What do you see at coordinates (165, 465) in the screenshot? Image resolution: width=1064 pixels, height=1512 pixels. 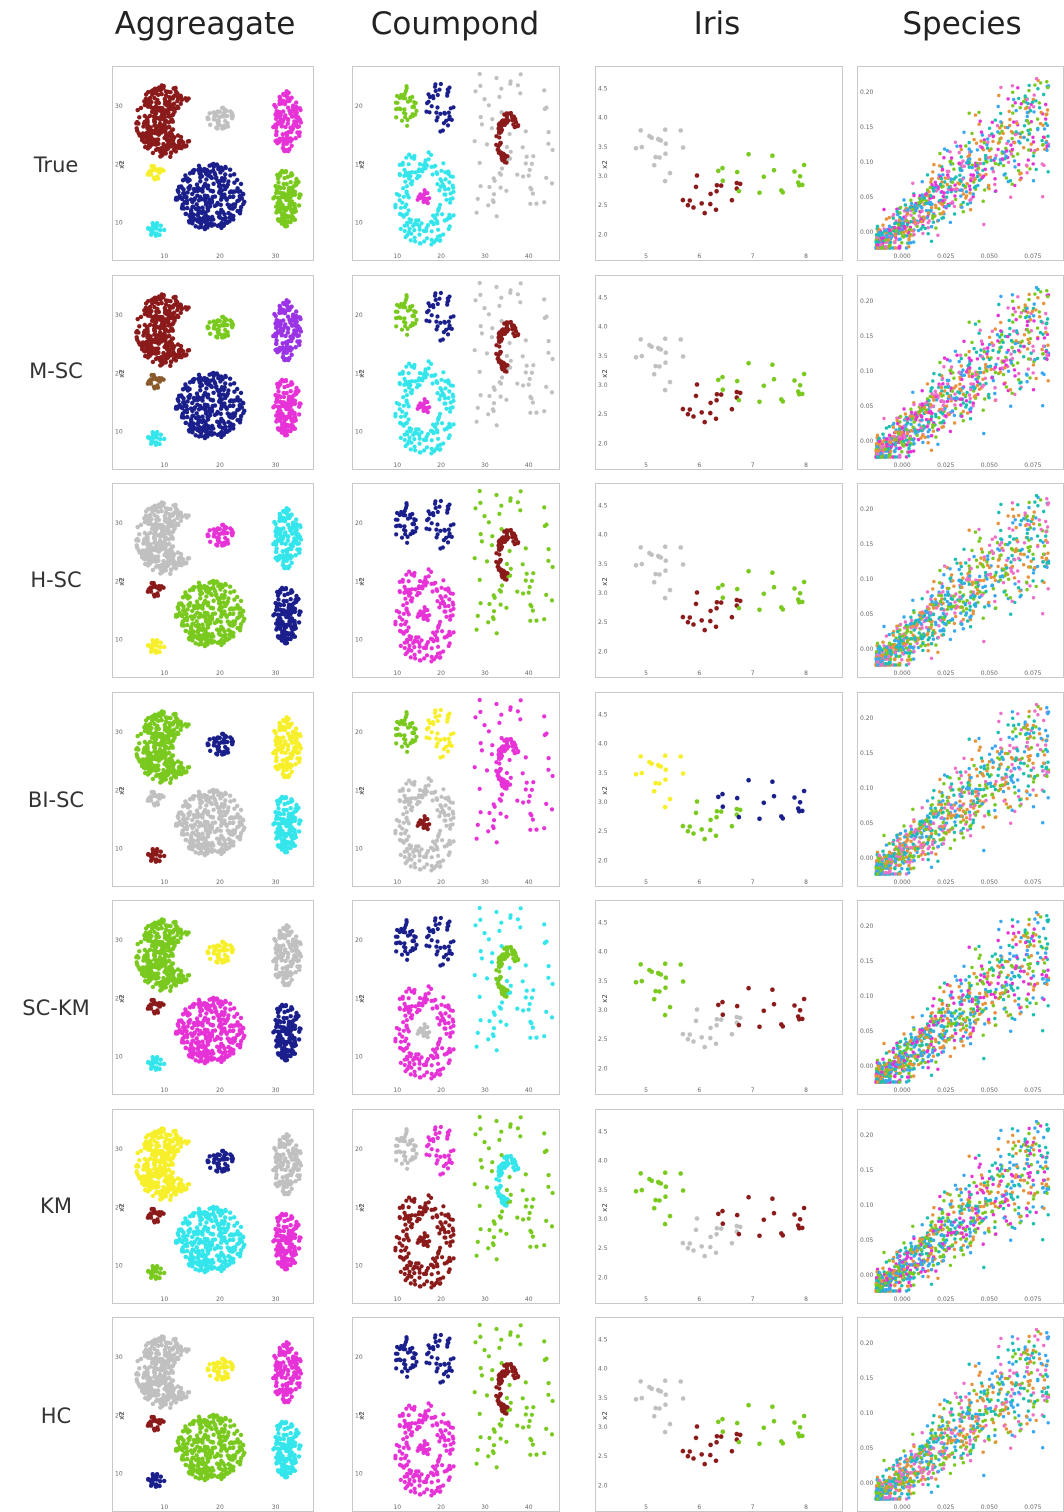 I see `x-tick-label: 10` at bounding box center [165, 465].